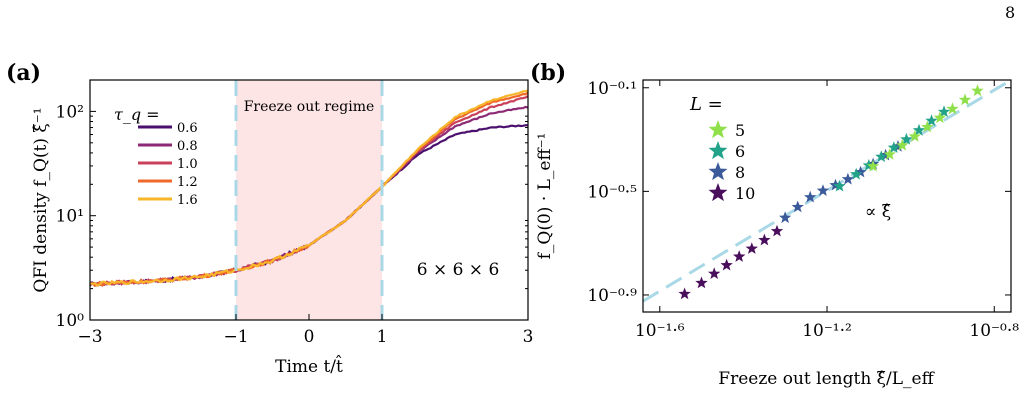 This screenshot has width=1029, height=407. Describe the element at coordinates (168, 164) in the screenshot. I see `panel-a-legend: 0.6 0.8 1.0 1.2 1.6` at that location.